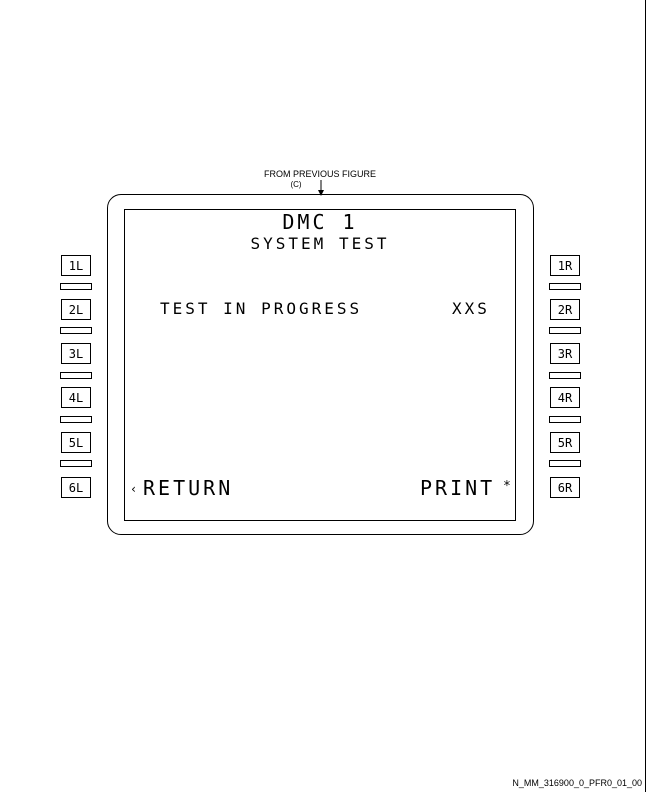 Image resolution: width=648 pixels, height=792 pixels. Describe the element at coordinates (458, 488) in the screenshot. I see `print-prompt: PRINT` at that location.